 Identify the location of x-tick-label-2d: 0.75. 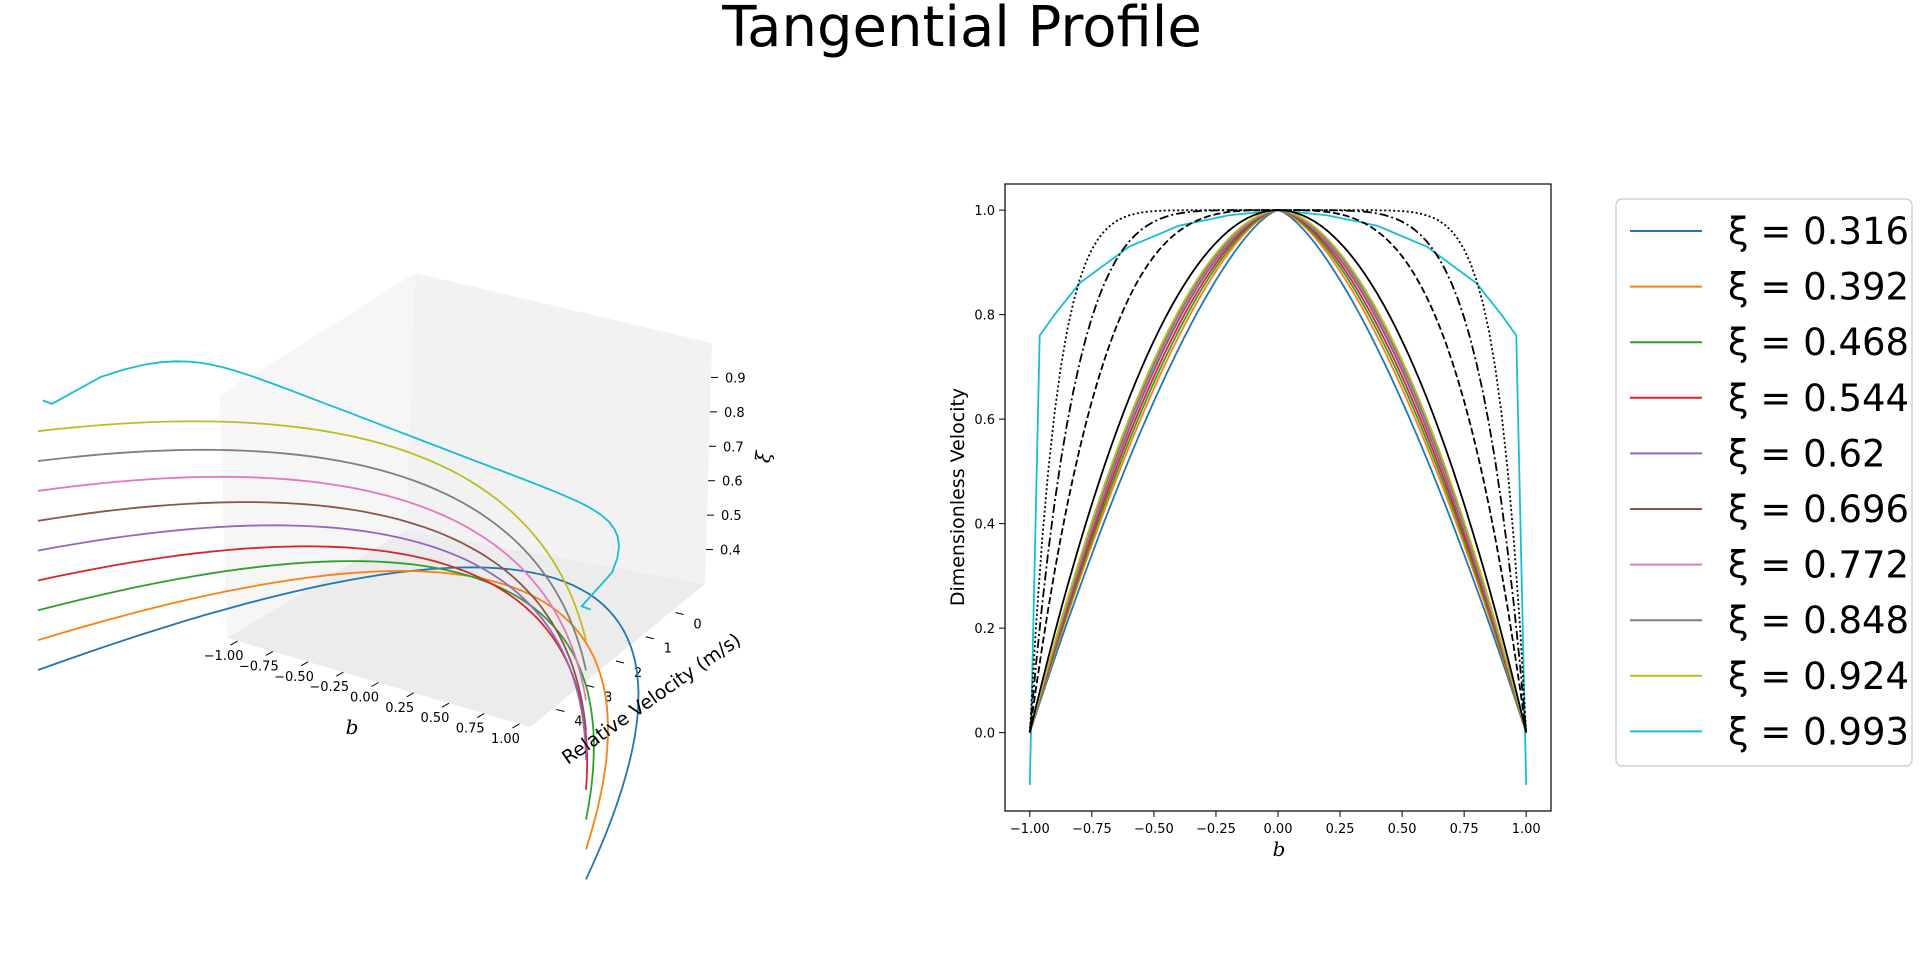
(1464, 829).